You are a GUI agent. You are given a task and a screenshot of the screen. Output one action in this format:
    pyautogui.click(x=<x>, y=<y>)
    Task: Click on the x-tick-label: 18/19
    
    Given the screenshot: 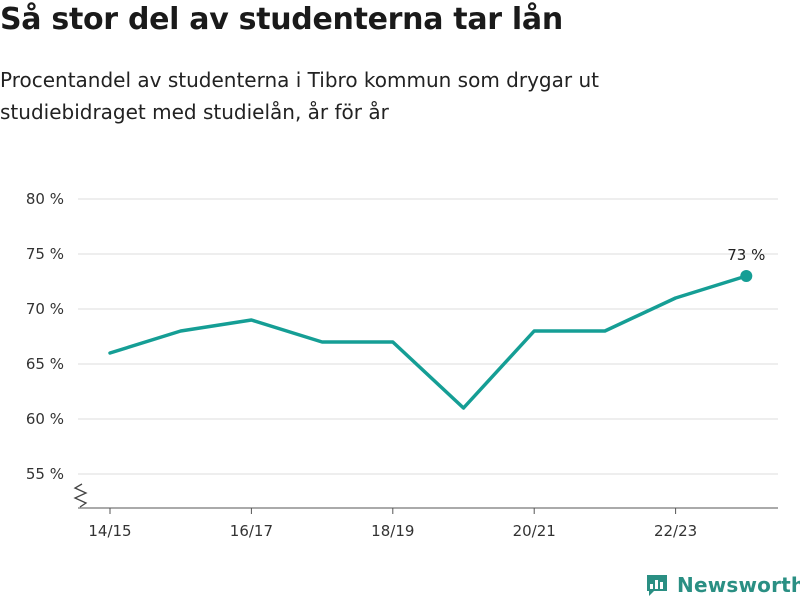 What is the action you would take?
    pyautogui.click(x=392, y=531)
    